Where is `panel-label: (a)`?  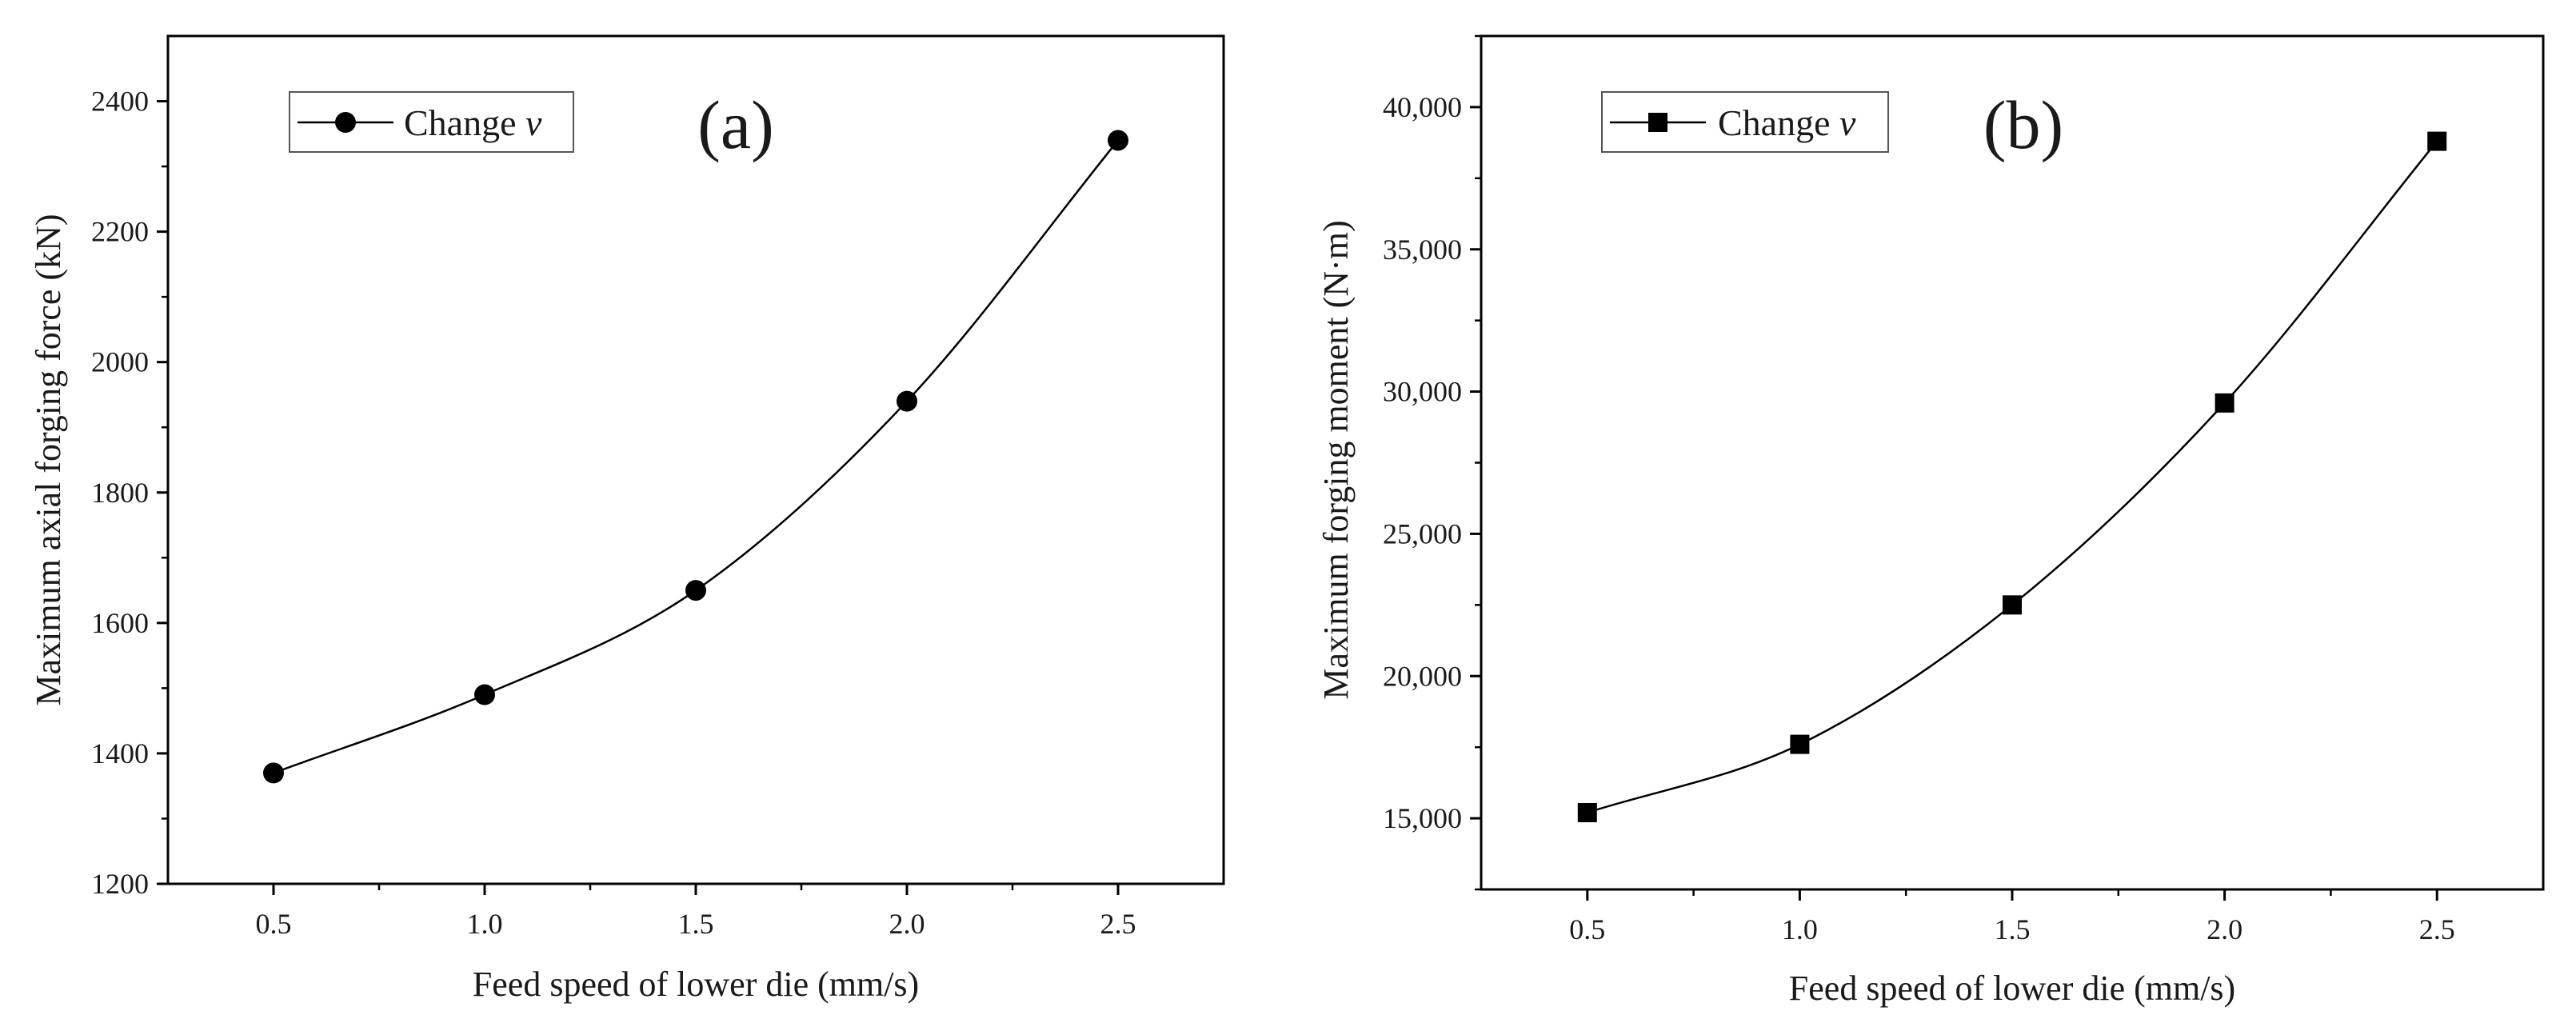
panel-label: (a) is located at coordinates (735, 124).